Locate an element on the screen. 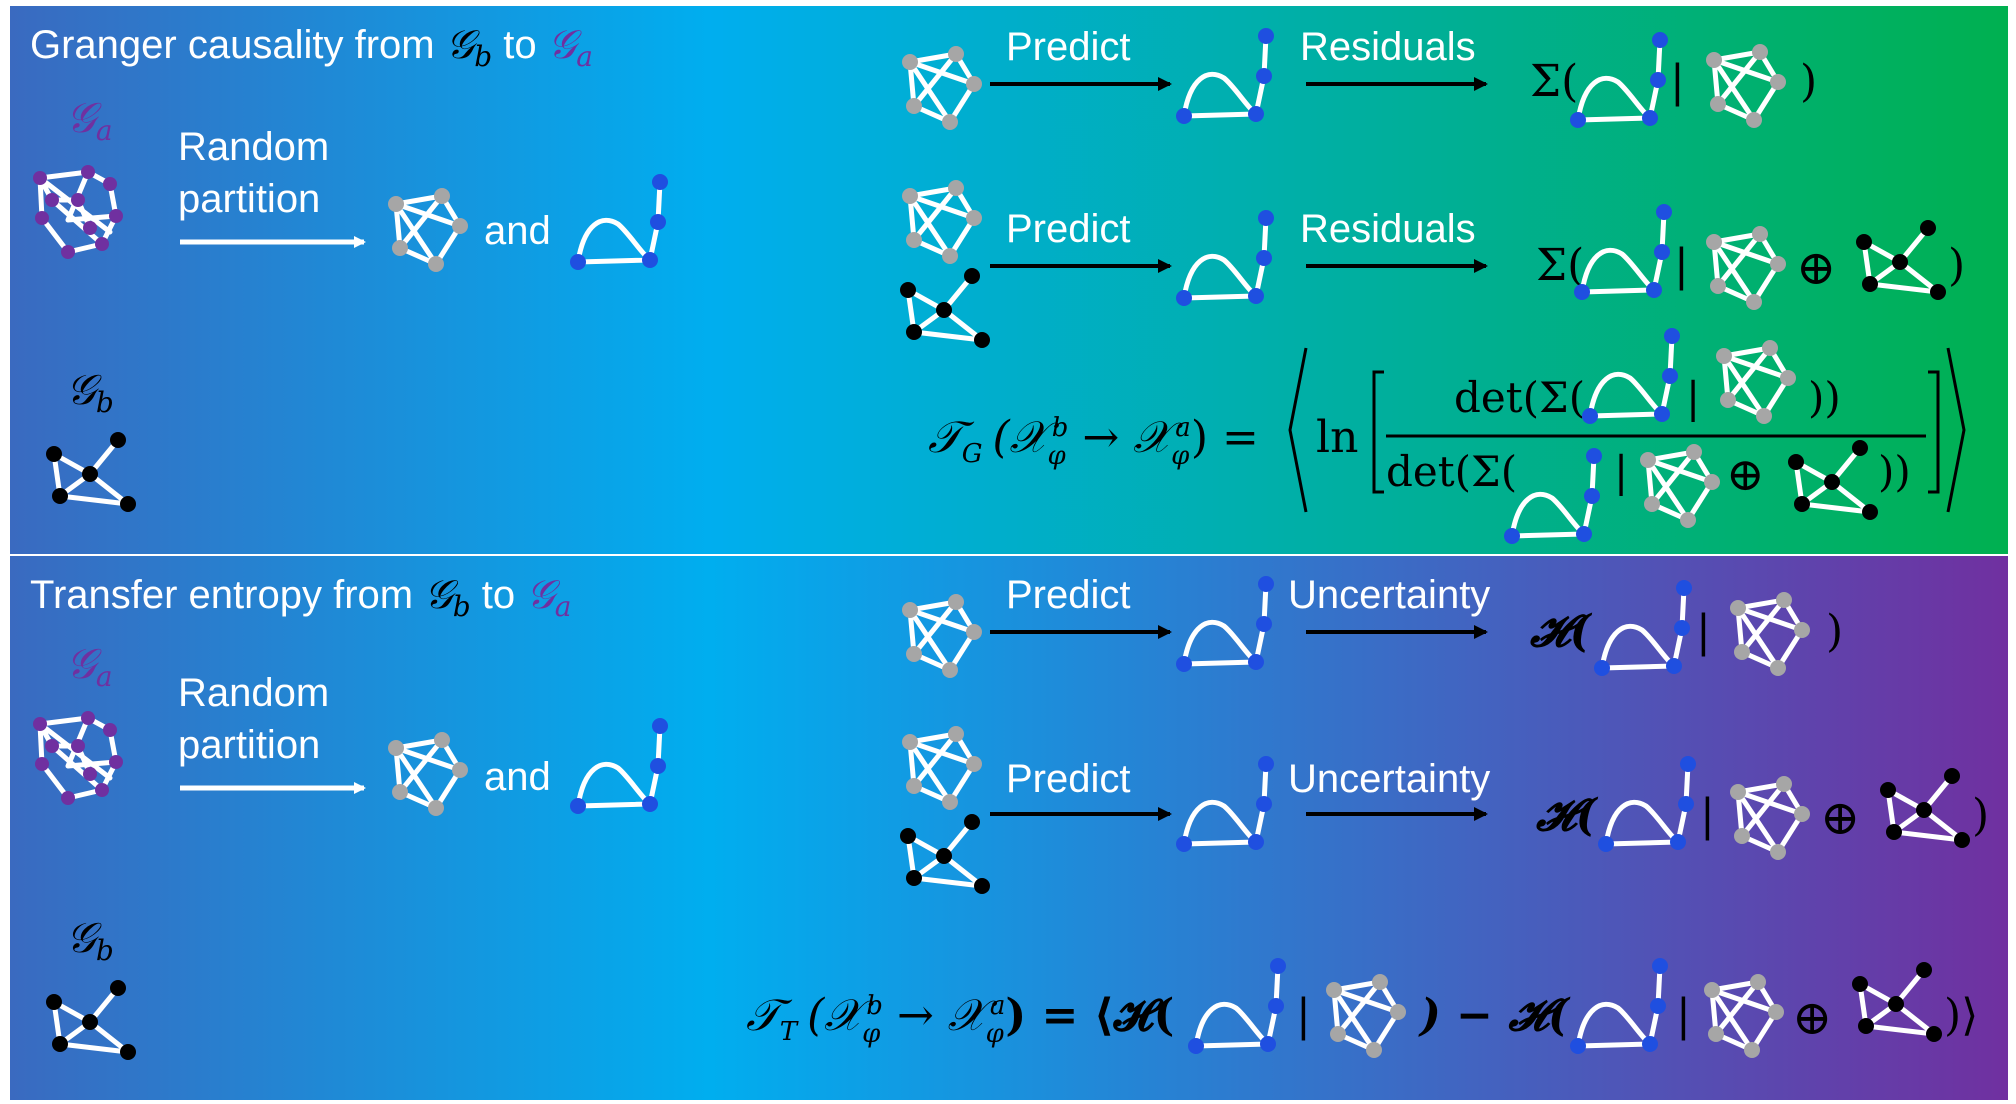 Image resolution: width=2016 pixels, height=1104 pixels. granger-row2-residuals: Residuals is located at coordinates (1388, 229).